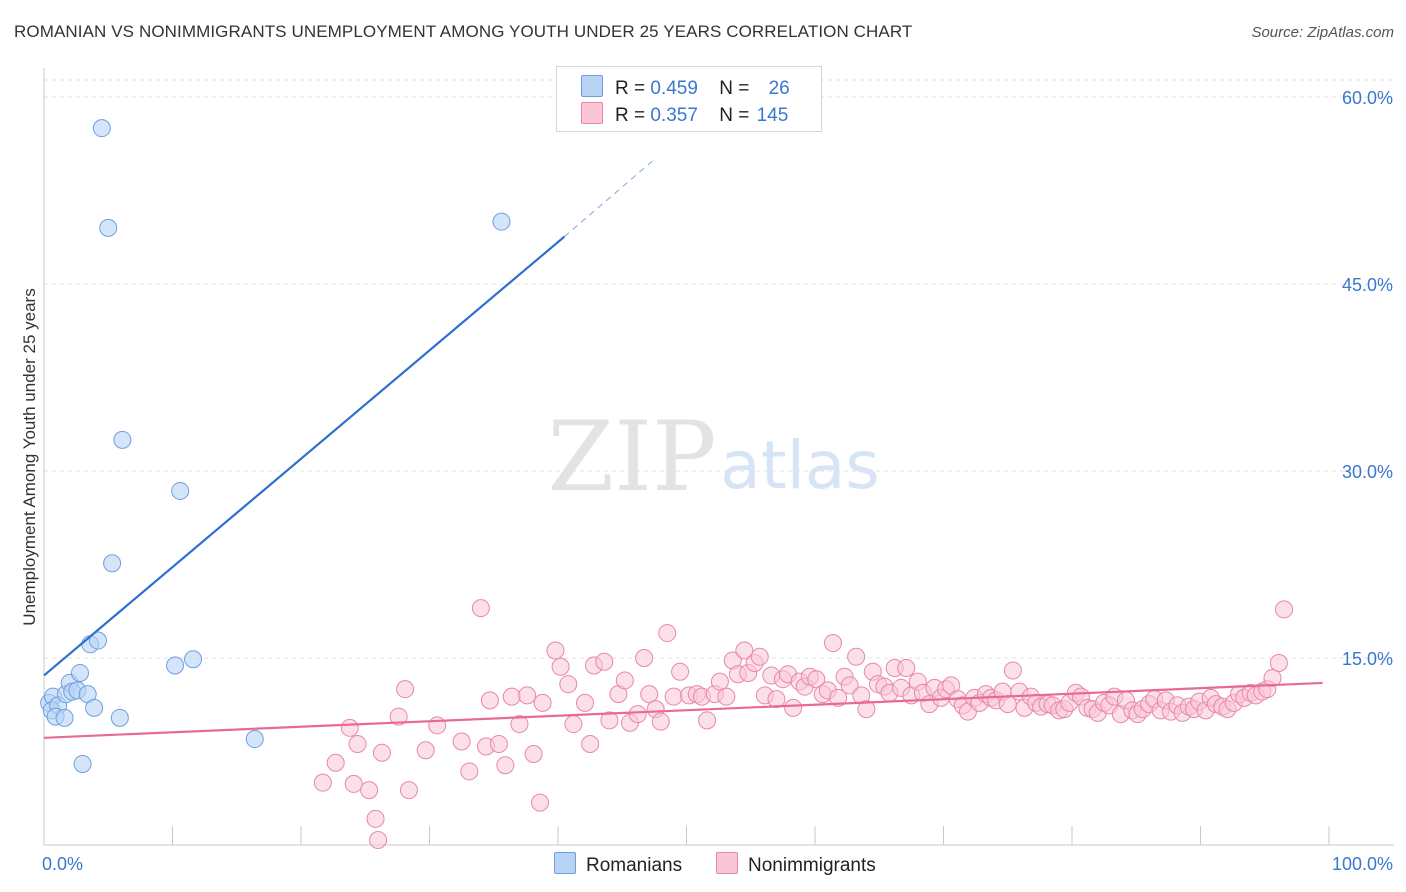 This screenshot has width=1406, height=892. I want to click on romanians-trend-extension, so click(609, 198).